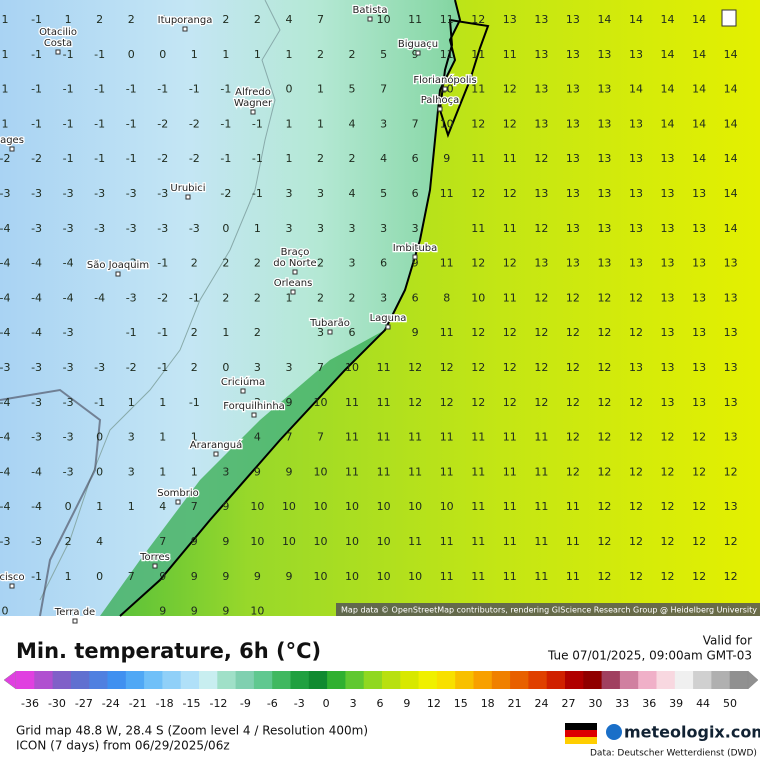 The width and height of the screenshot is (760, 764). Describe the element at coordinates (692, 732) in the screenshot. I see `brand: meteologix.com` at that location.